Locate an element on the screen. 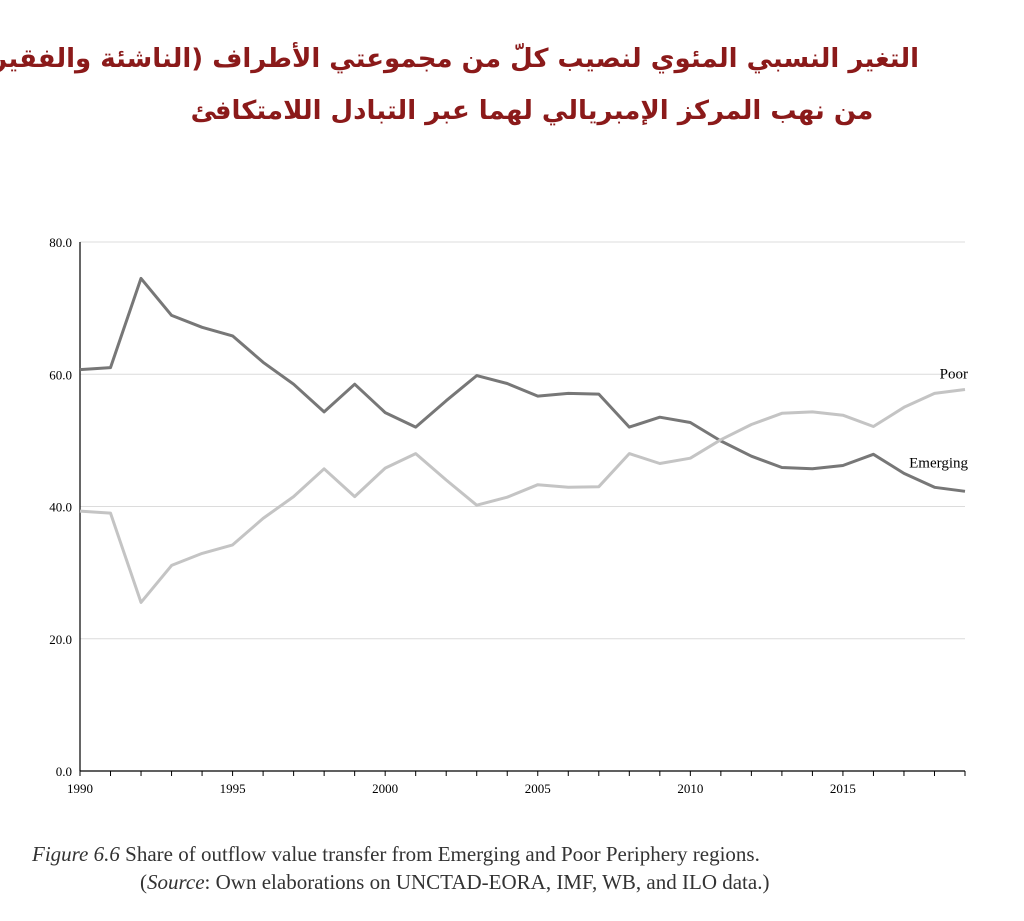 This screenshot has height=921, width=1024. y-tick-label: 20.0 is located at coordinates (60, 639).